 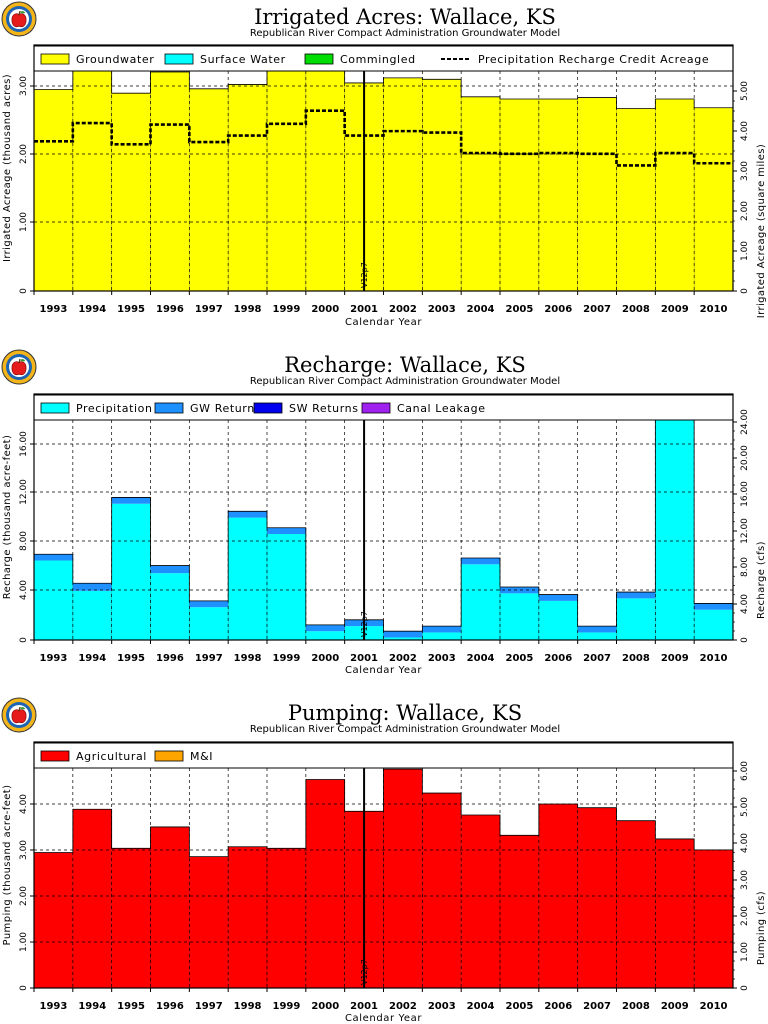 What do you see at coordinates (675, 1006) in the screenshot?
I see `x-tick-label: 2009` at bounding box center [675, 1006].